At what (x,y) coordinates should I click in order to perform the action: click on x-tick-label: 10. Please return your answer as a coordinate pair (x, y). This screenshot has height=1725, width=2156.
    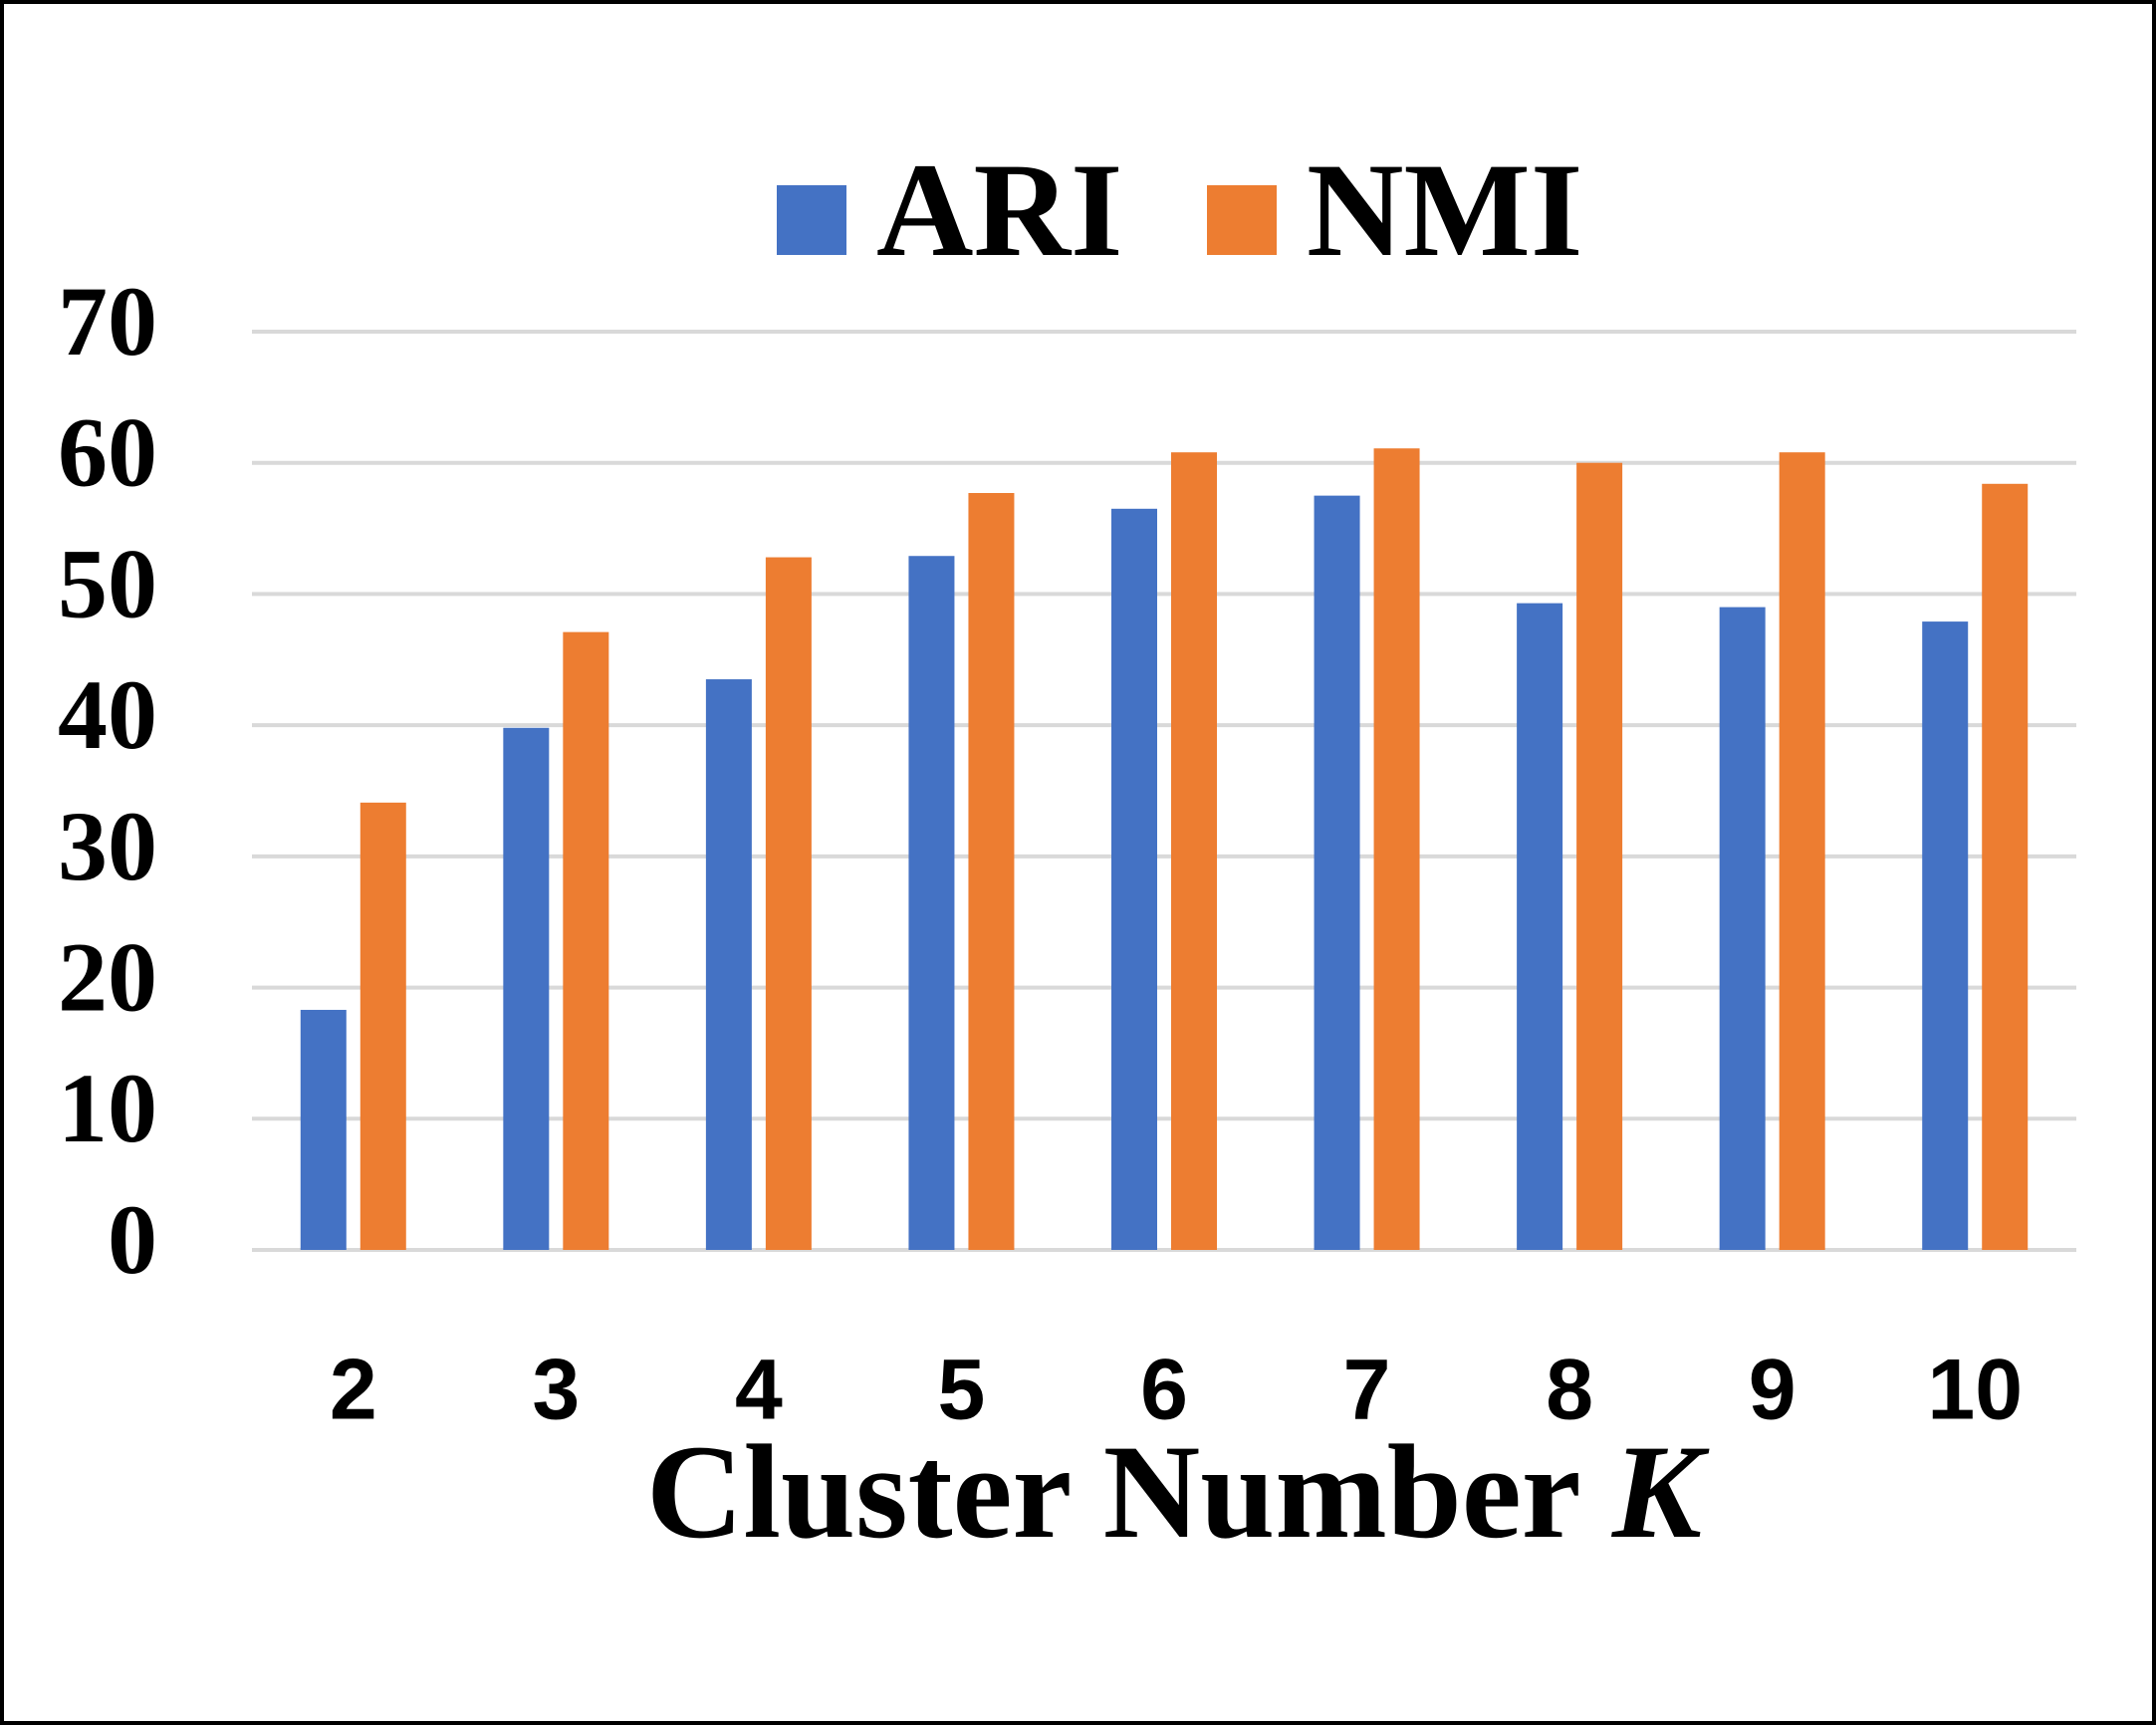
    Looking at the image, I should click on (1975, 1390).